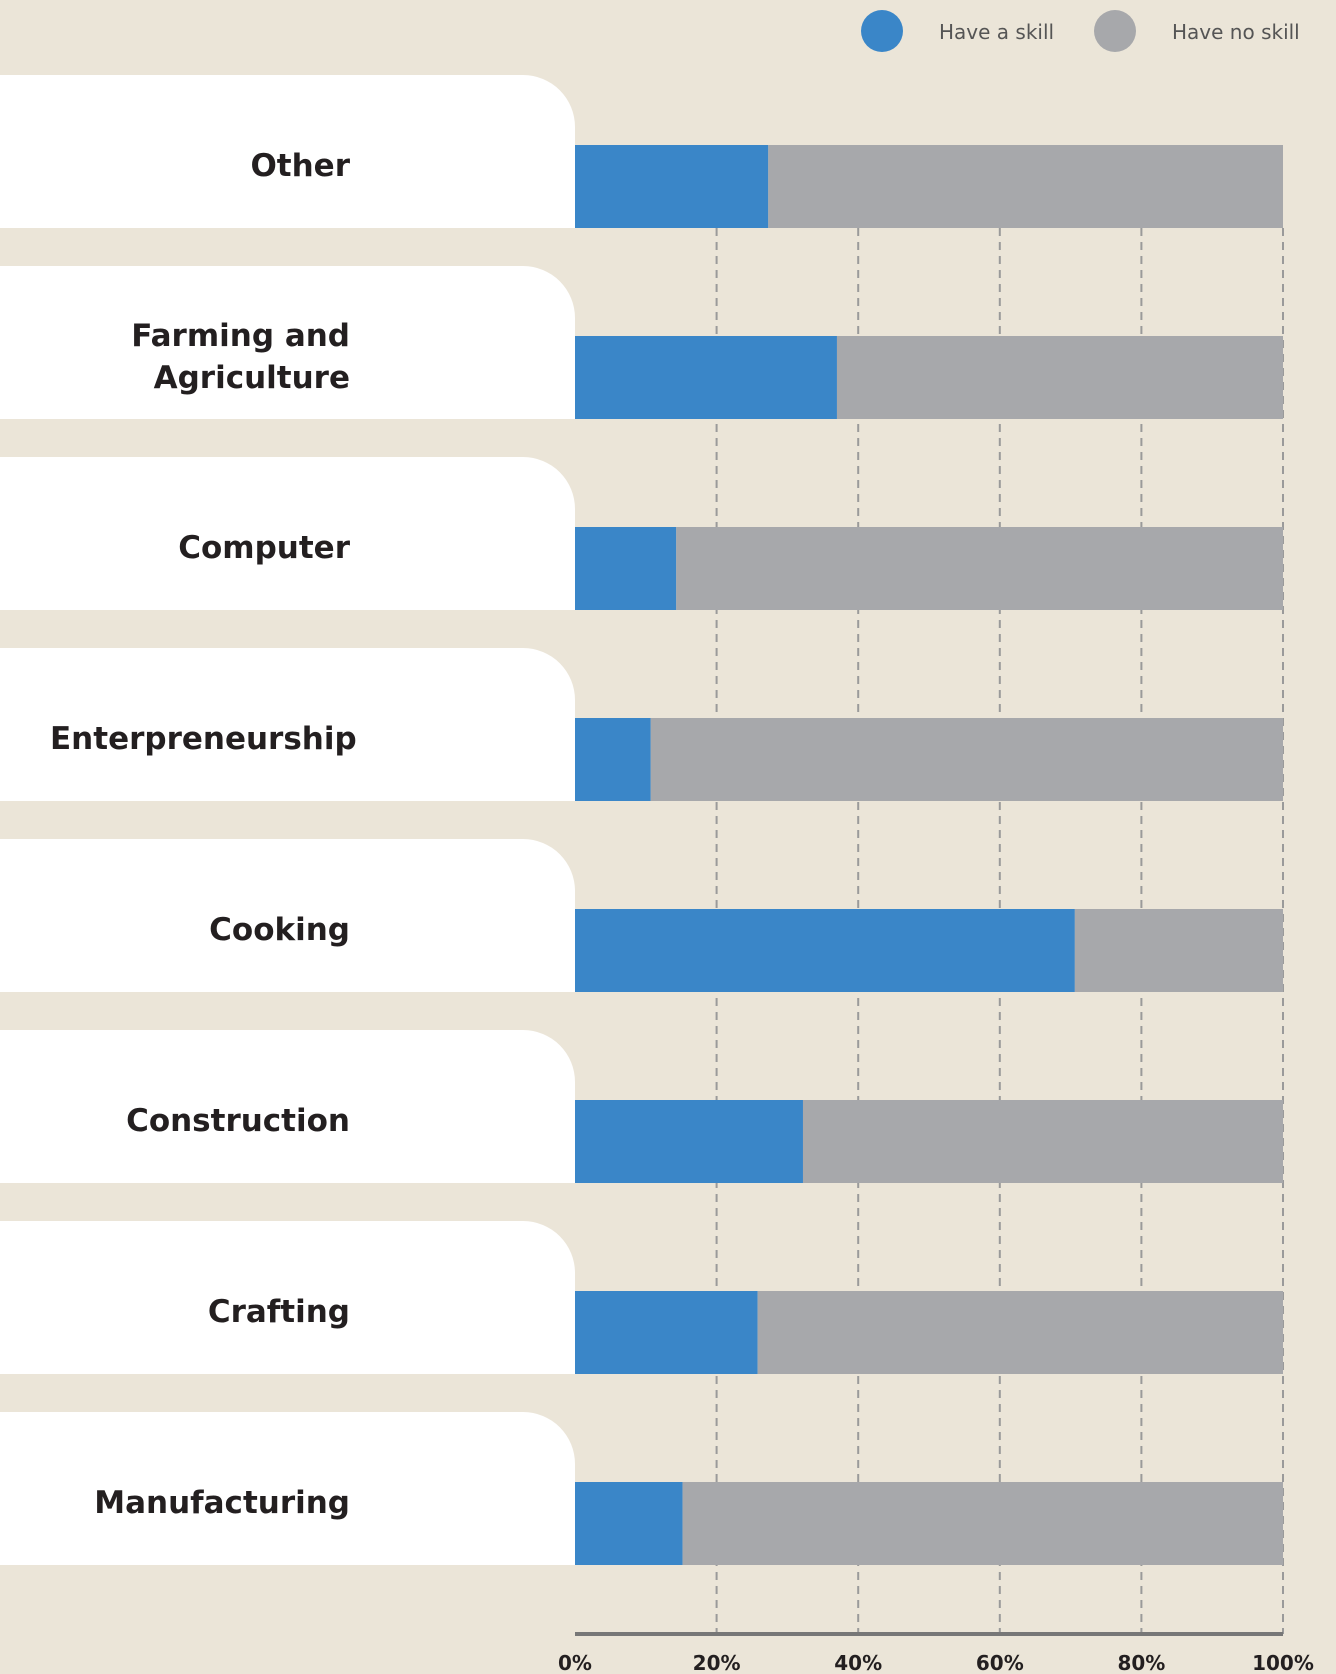 The width and height of the screenshot is (1336, 1674). I want to click on x-tick-label: 100%, so click(1283, 1662).